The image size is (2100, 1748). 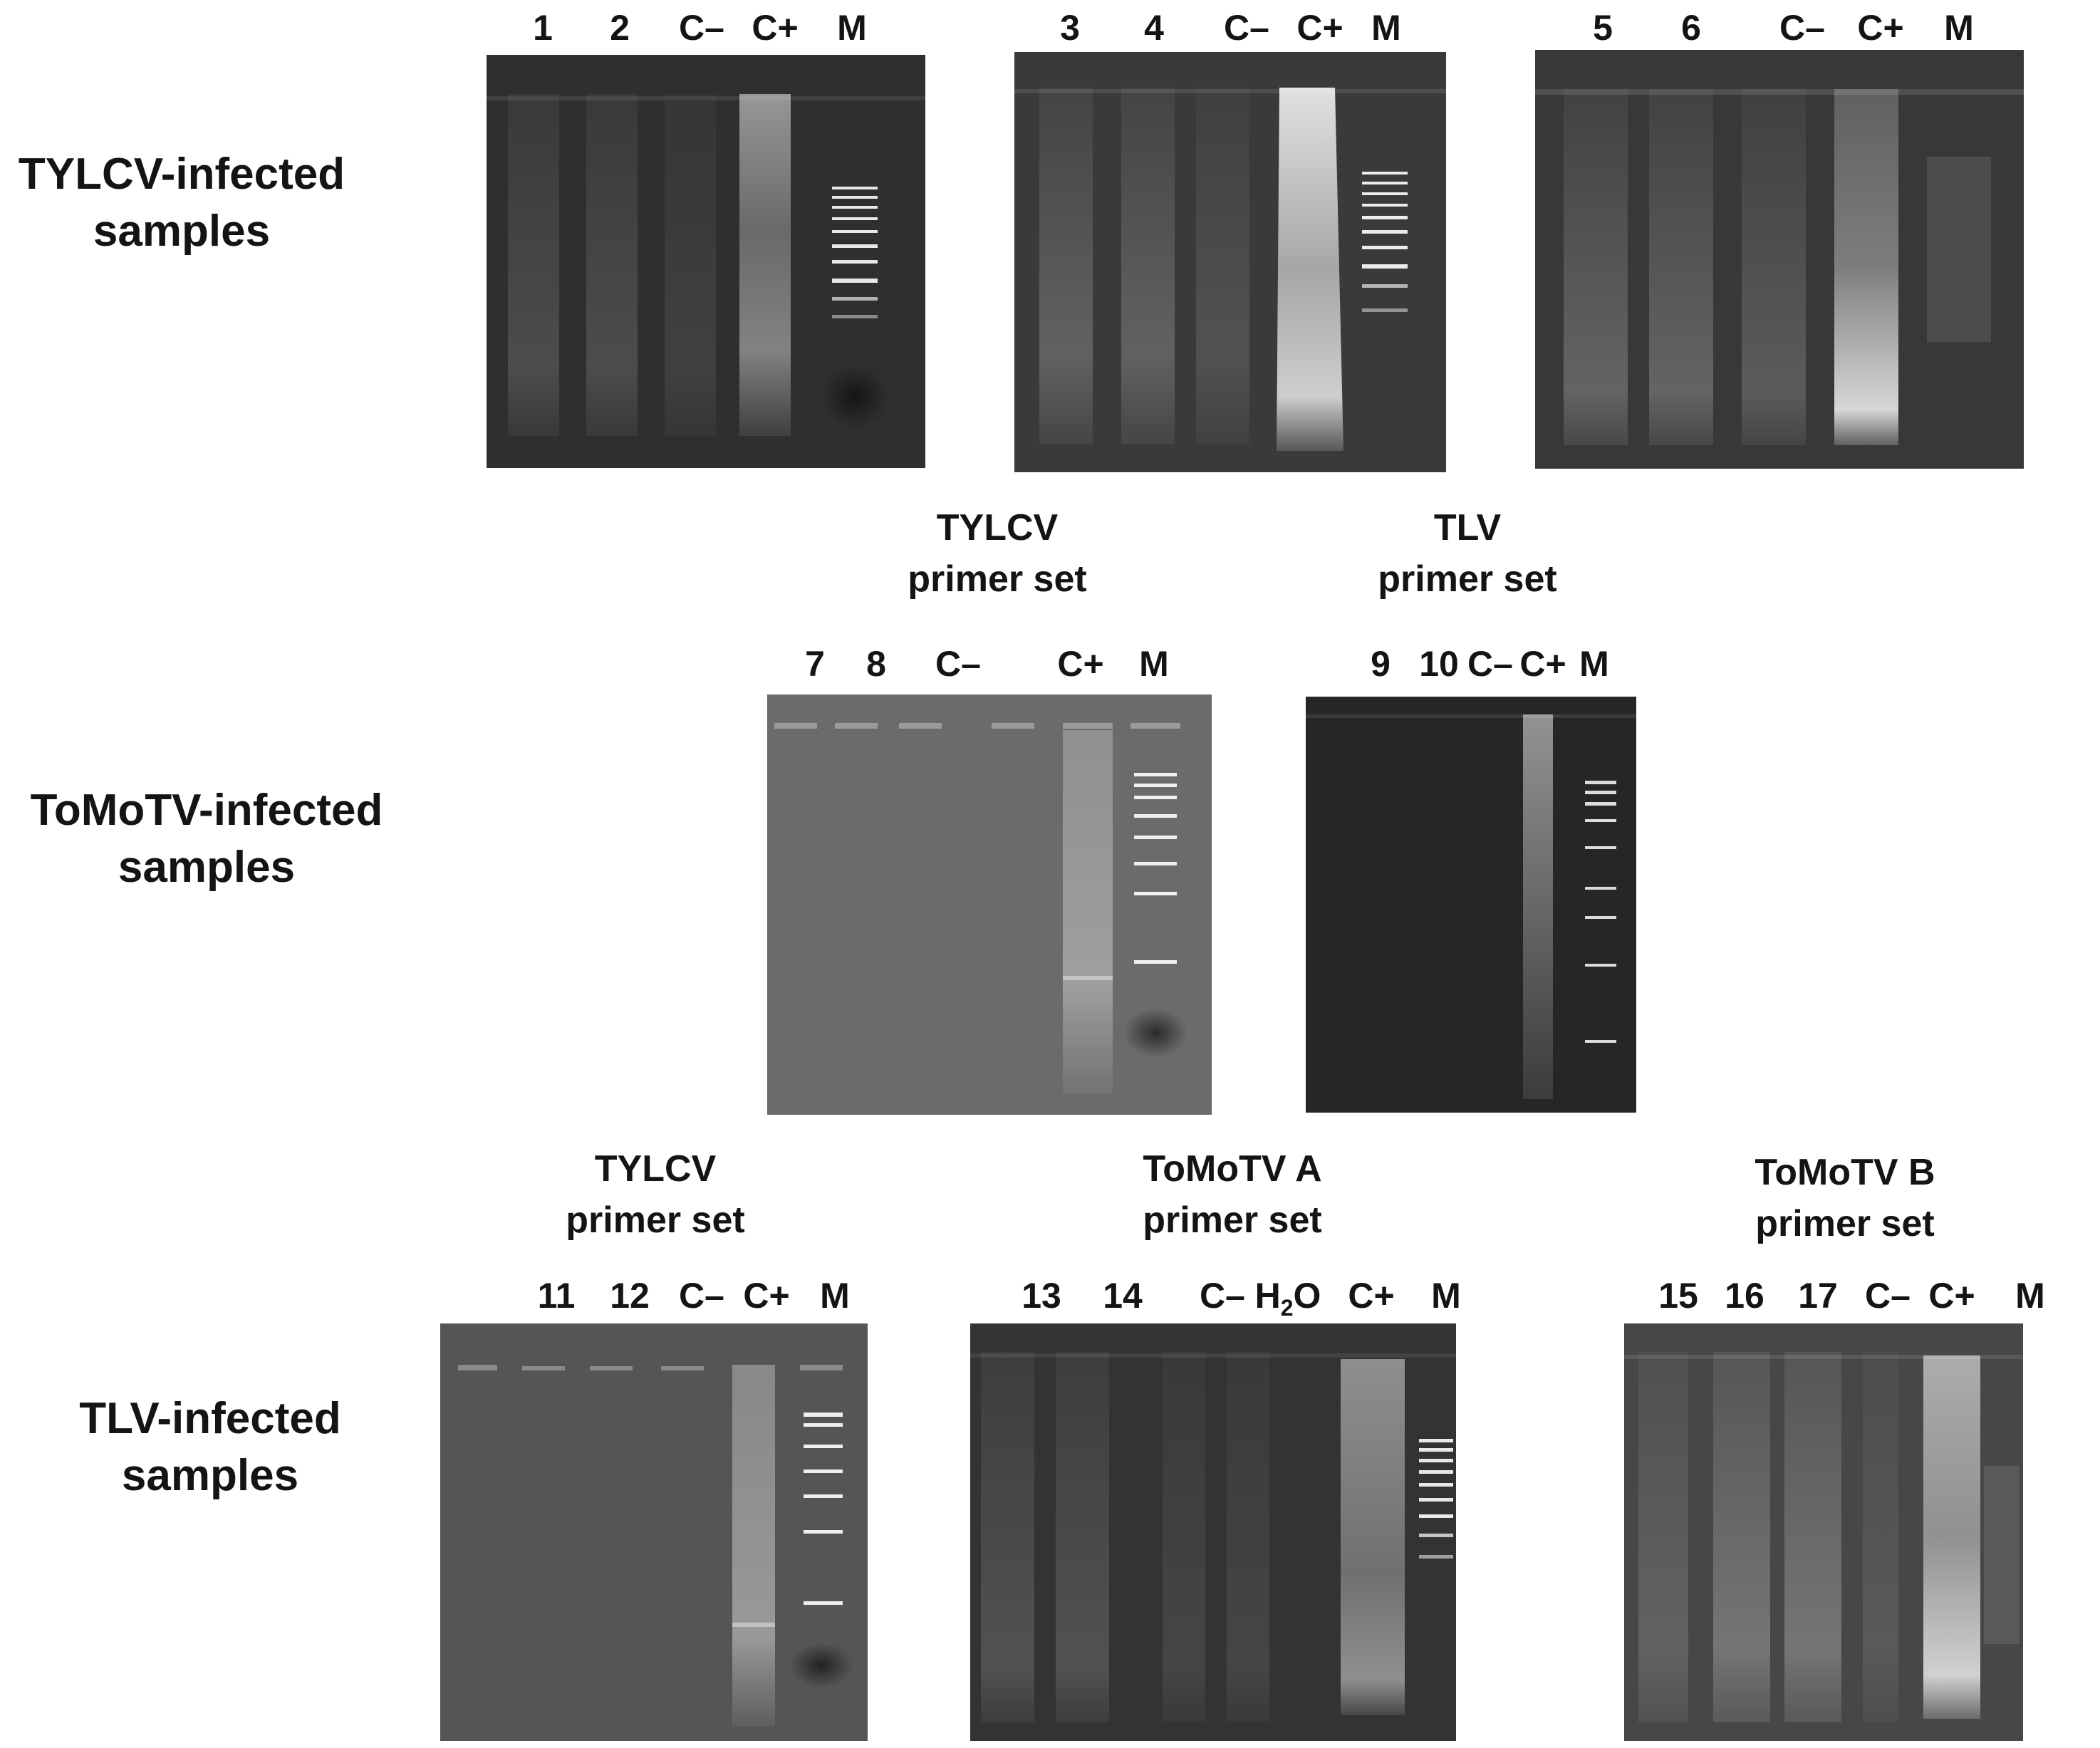 What do you see at coordinates (1070, 28) in the screenshot?
I see `lane-label: 3` at bounding box center [1070, 28].